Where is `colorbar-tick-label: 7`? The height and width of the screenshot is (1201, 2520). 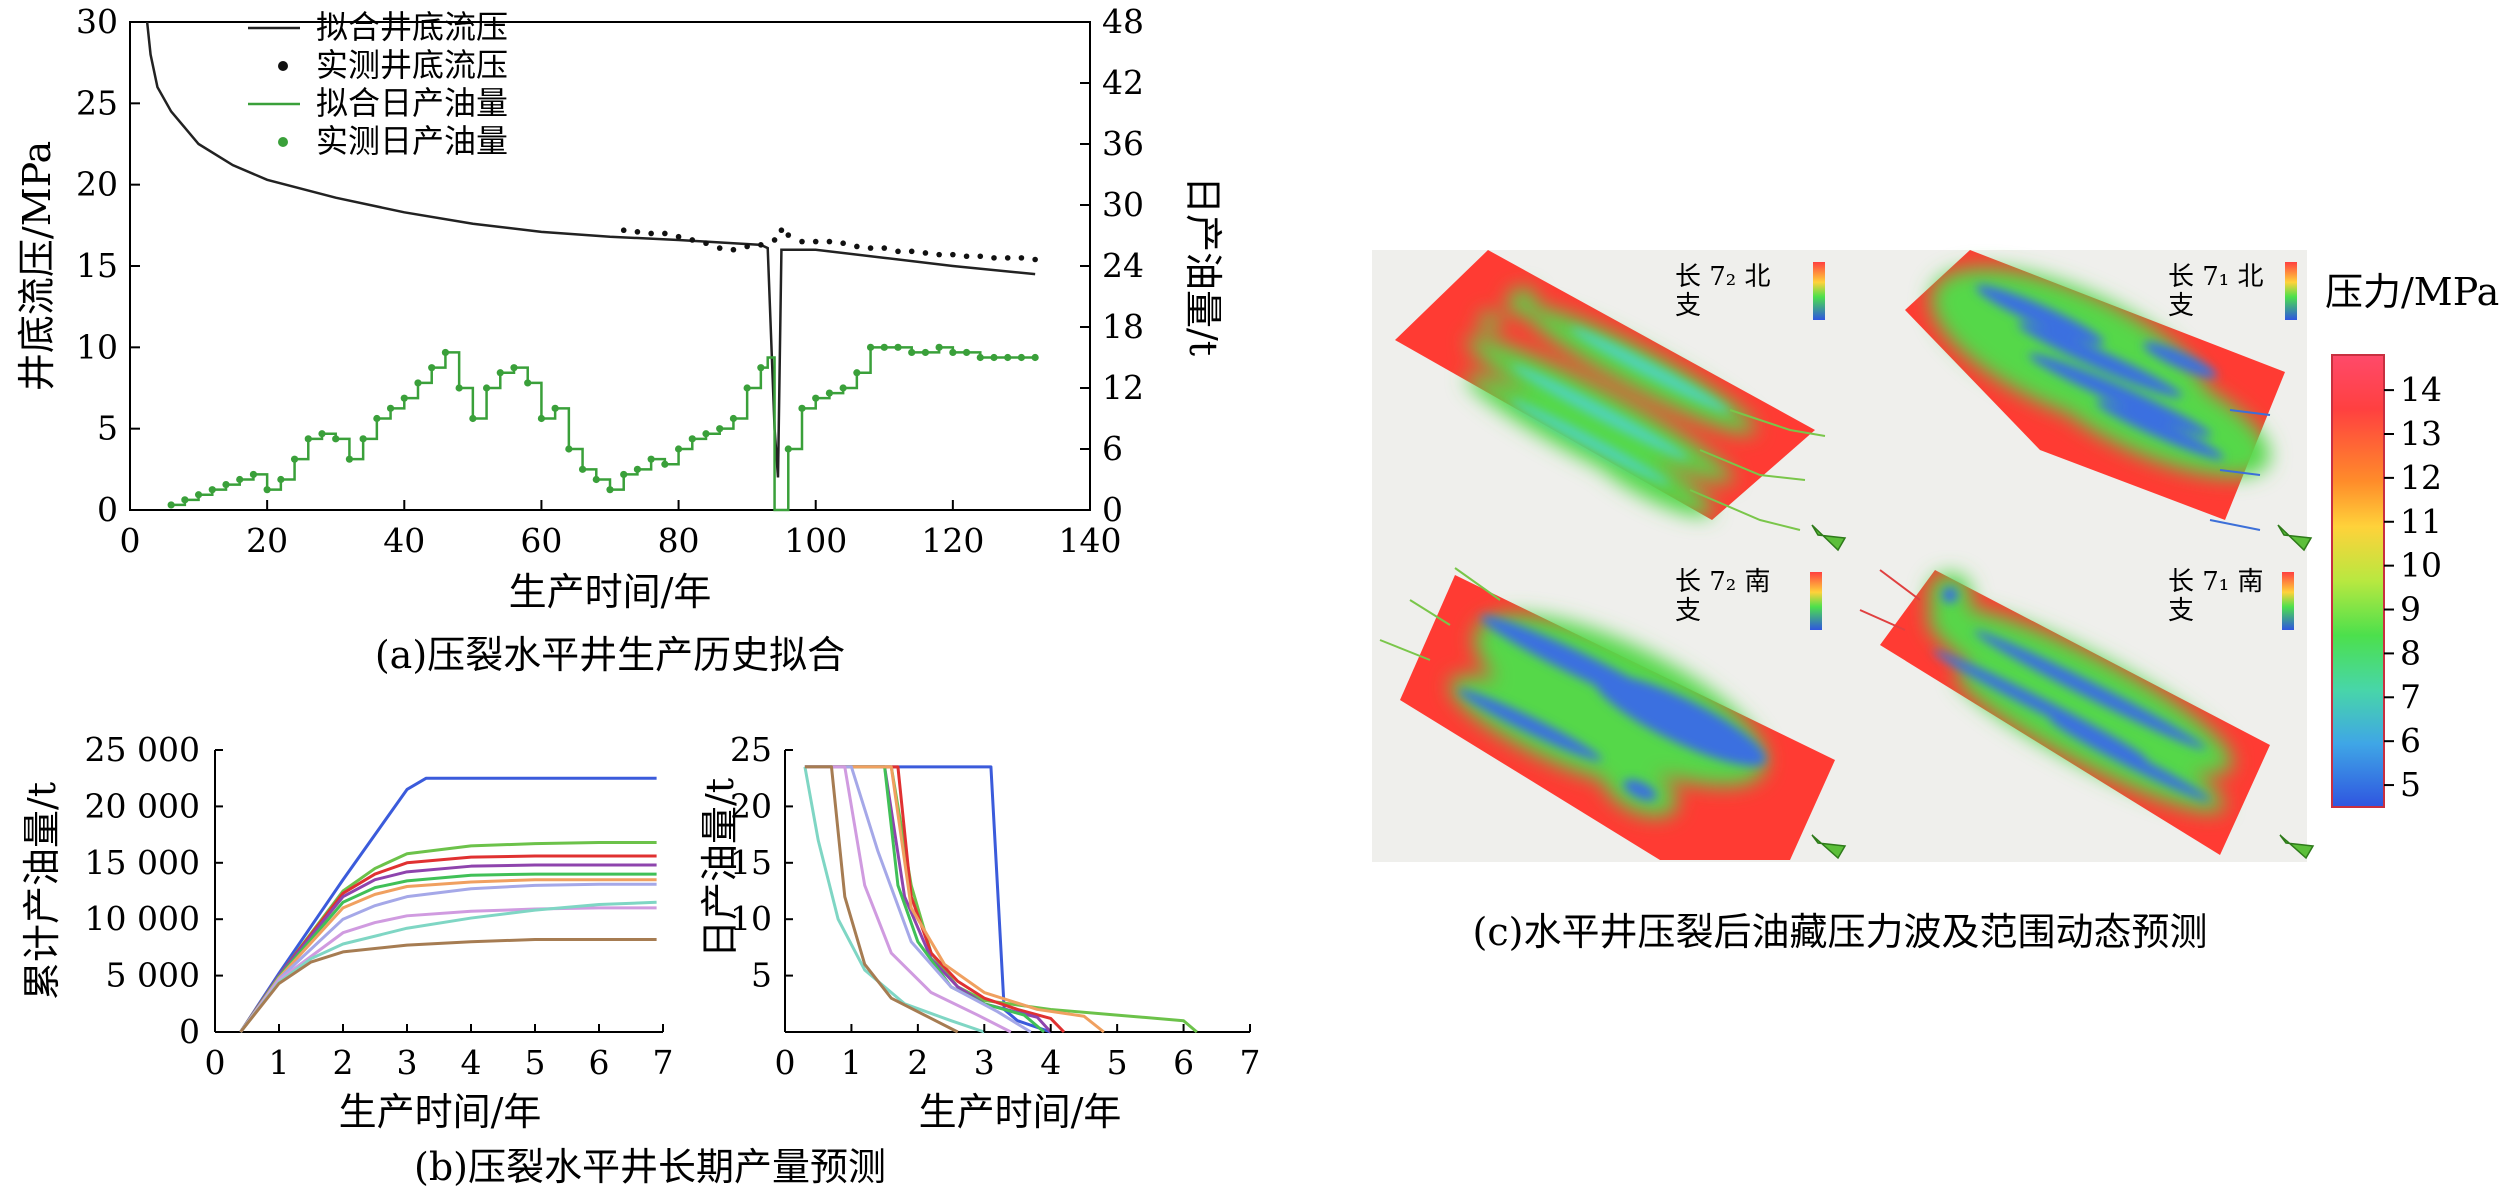 colorbar-tick-label: 7 is located at coordinates (2410, 696).